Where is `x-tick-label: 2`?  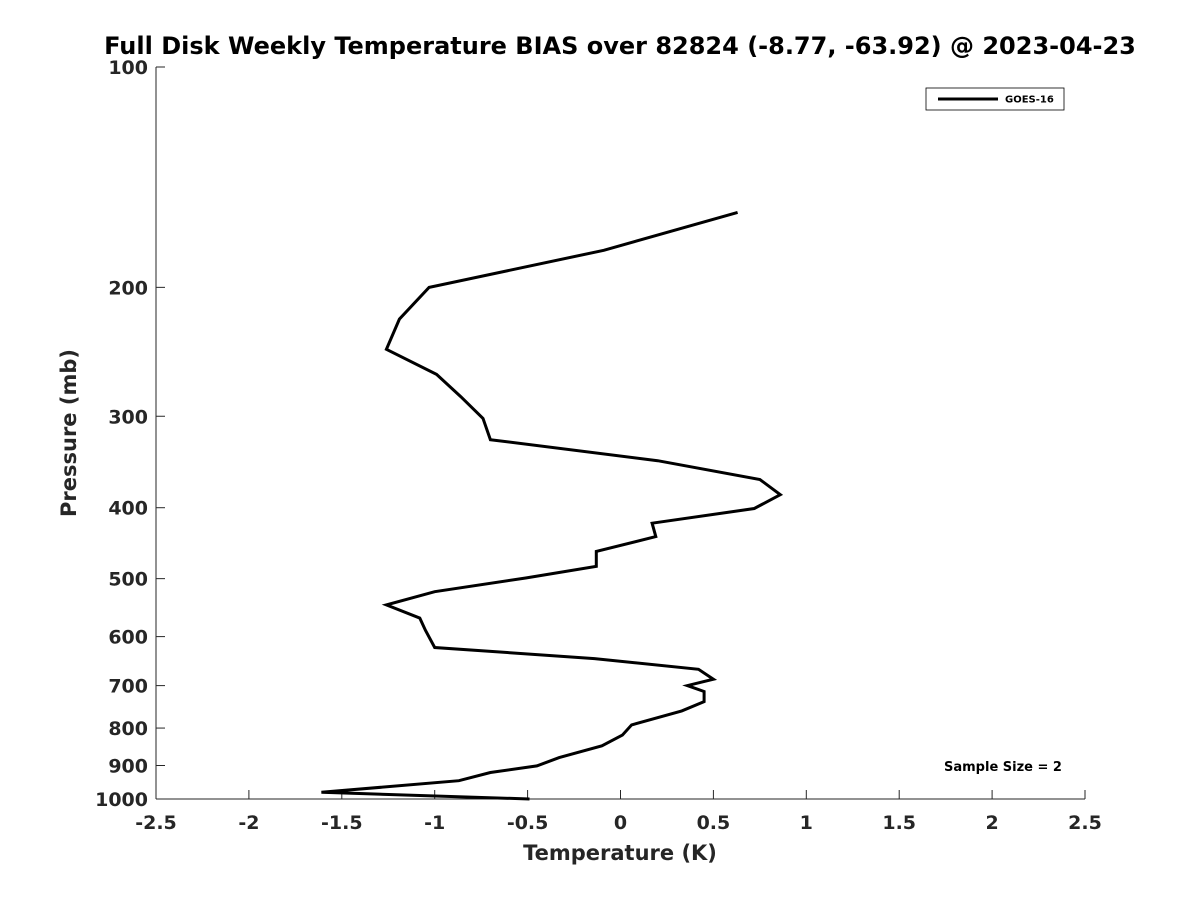 x-tick-label: 2 is located at coordinates (991, 823).